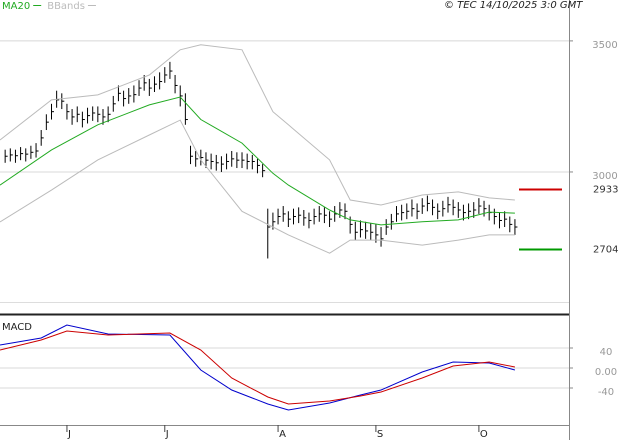 This screenshot has width=627, height=440. Describe the element at coordinates (282, 434) in the screenshot. I see `x-tick-label: A` at that location.